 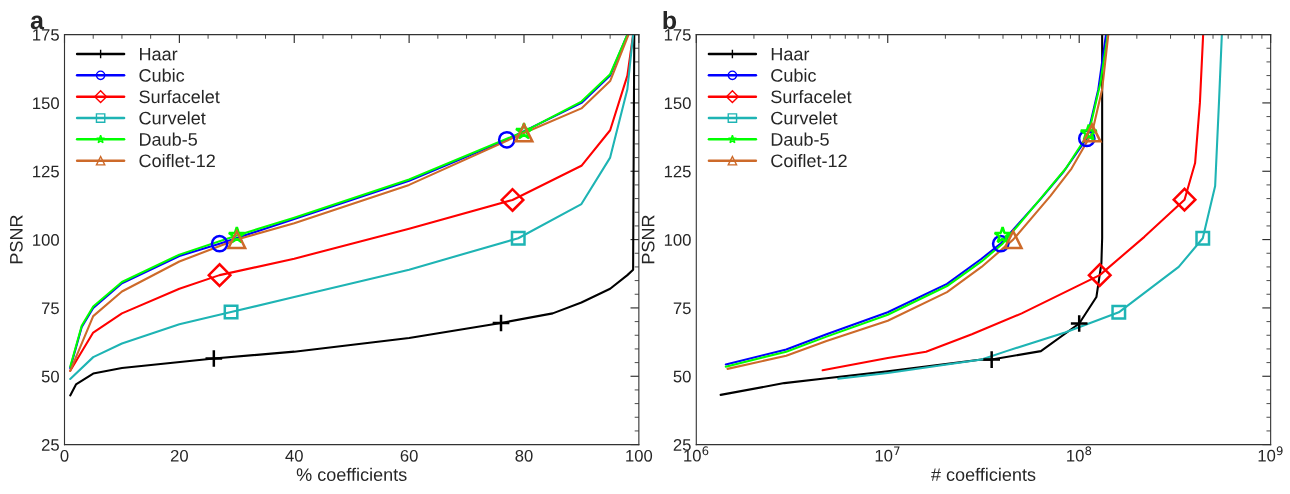 What do you see at coordinates (524, 455) in the screenshot?
I see `x-tick-label: 80` at bounding box center [524, 455].